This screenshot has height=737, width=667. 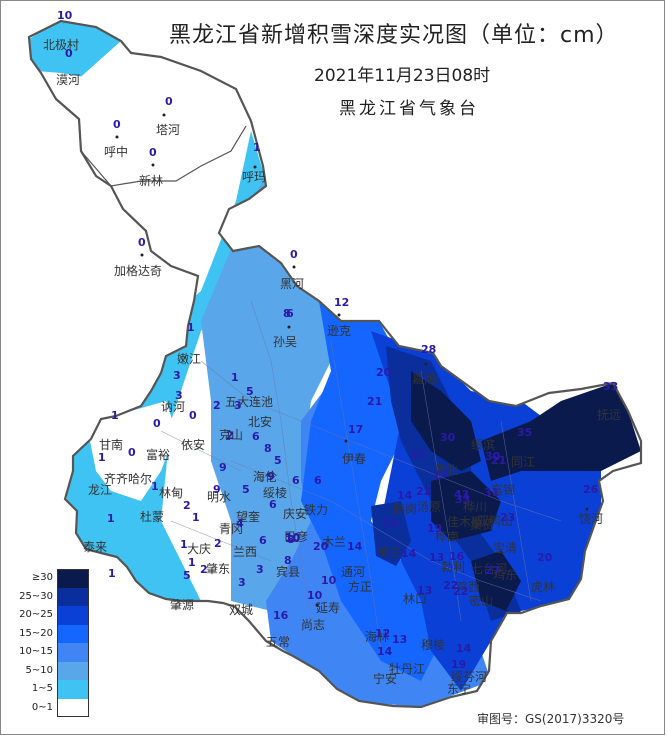 I want to click on zone-0-1-north, so click(x=148, y=156).